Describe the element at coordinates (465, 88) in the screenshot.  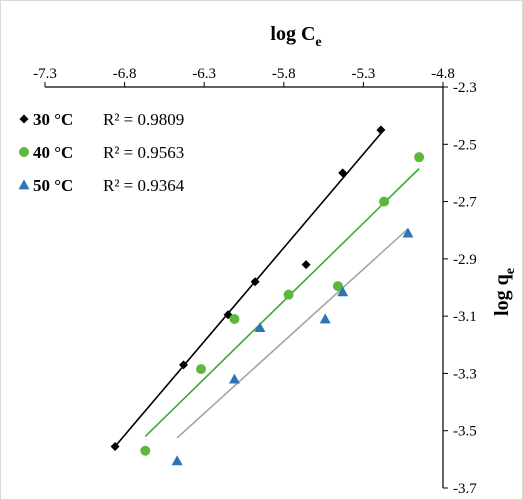
I see `y-tick-label: -2.3` at that location.